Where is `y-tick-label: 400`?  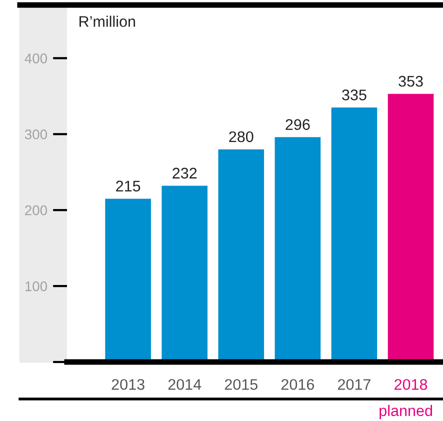 y-tick-label: 400 is located at coordinates (36, 59).